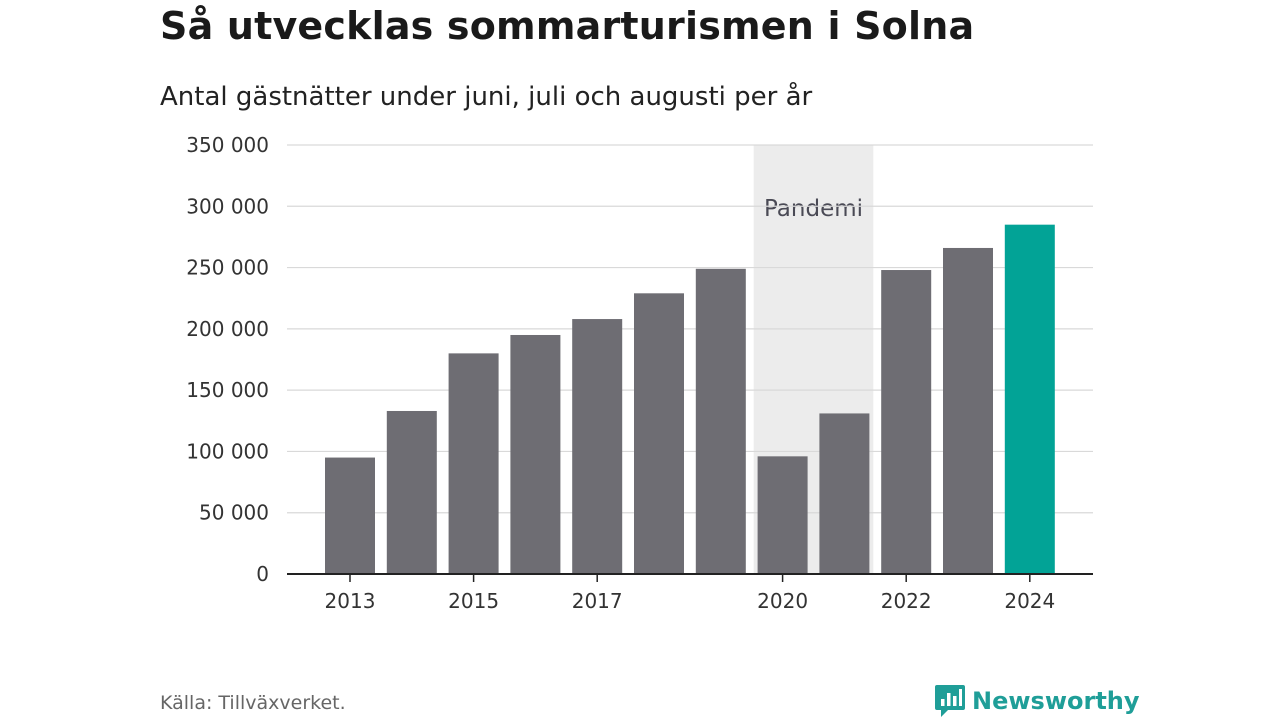  I want to click on y-tick-label: 100 000, so click(227, 451).